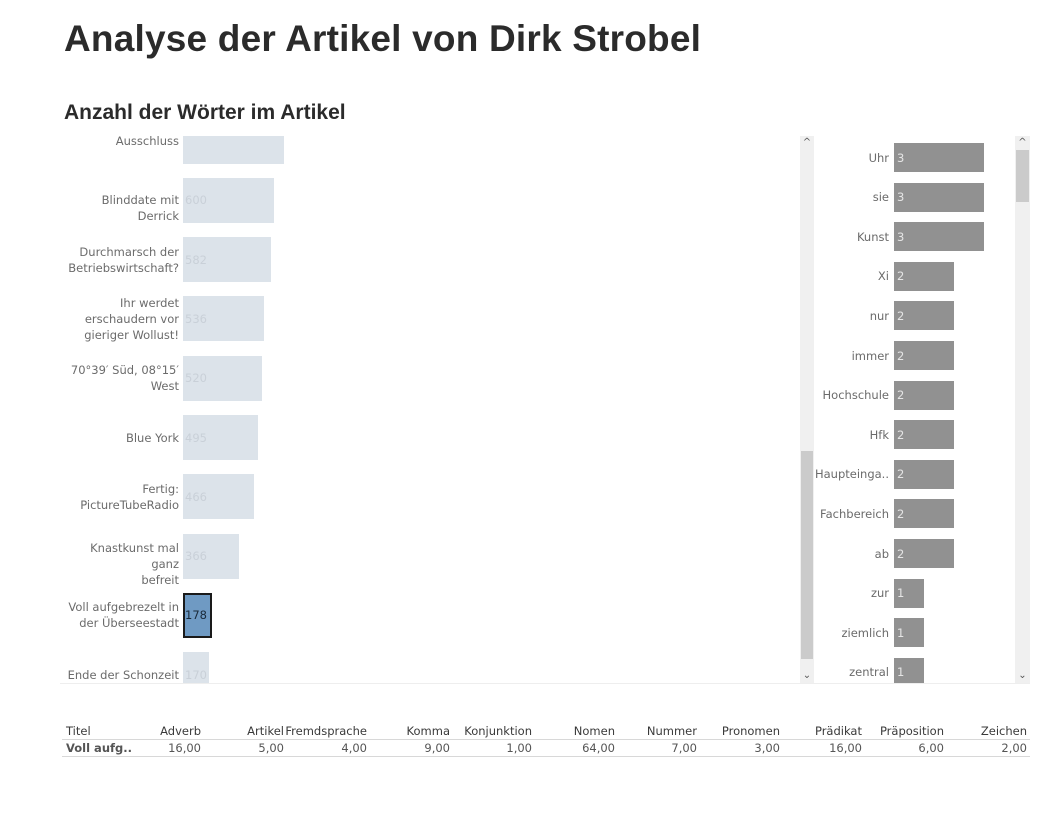 The height and width of the screenshot is (818, 1062). What do you see at coordinates (78, 731) in the screenshot?
I see `column-header: Titel` at bounding box center [78, 731].